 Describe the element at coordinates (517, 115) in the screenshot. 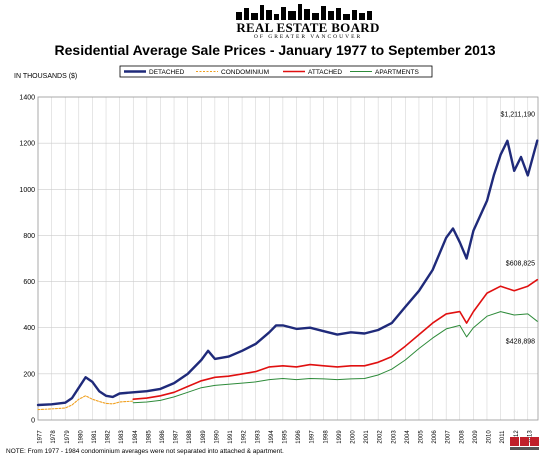

I see `end-value-label: $1,211,190` at that location.